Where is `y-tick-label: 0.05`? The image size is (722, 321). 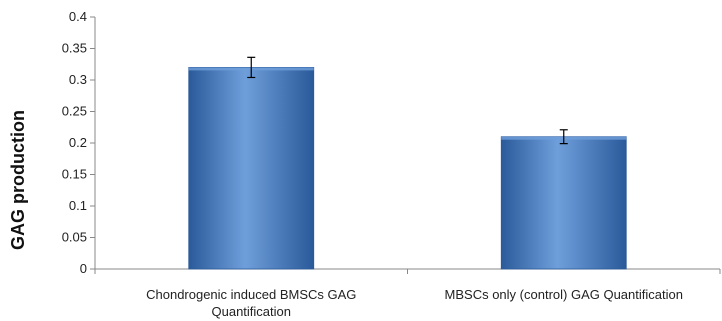
y-tick-label: 0.05 is located at coordinates (74, 237).